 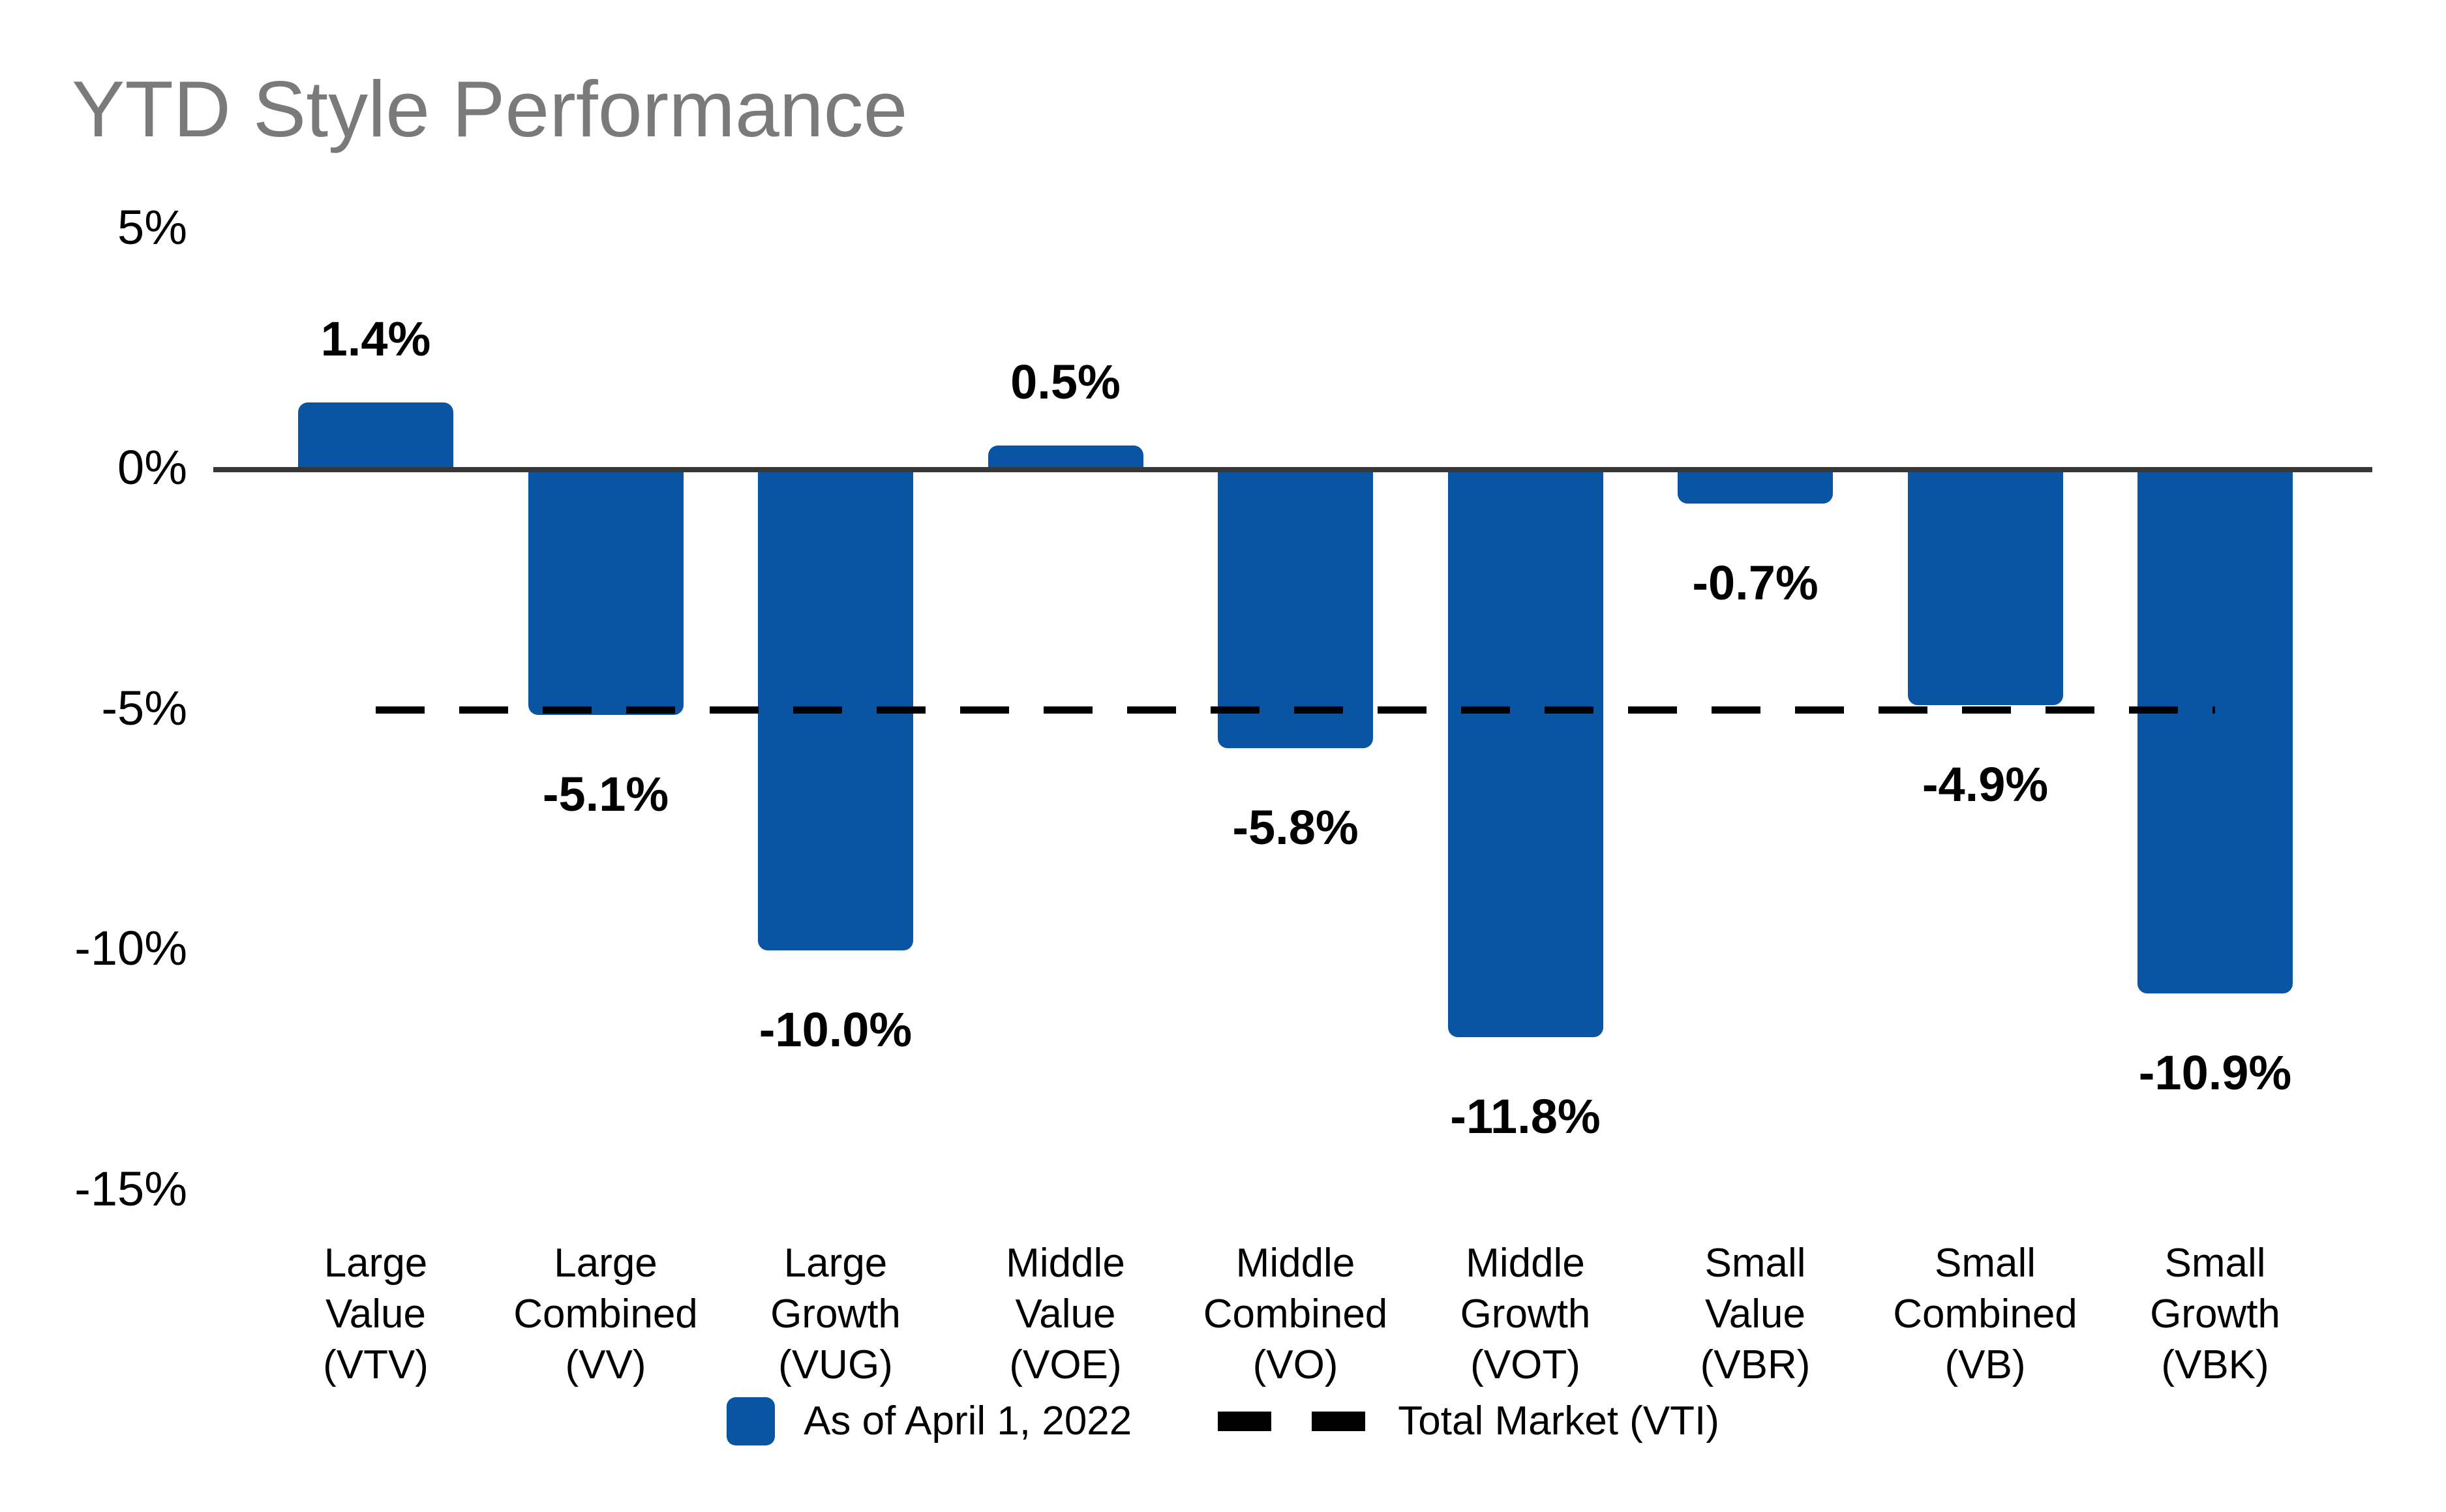 I want to click on category-label-line: (VTV), so click(x=376, y=1364).